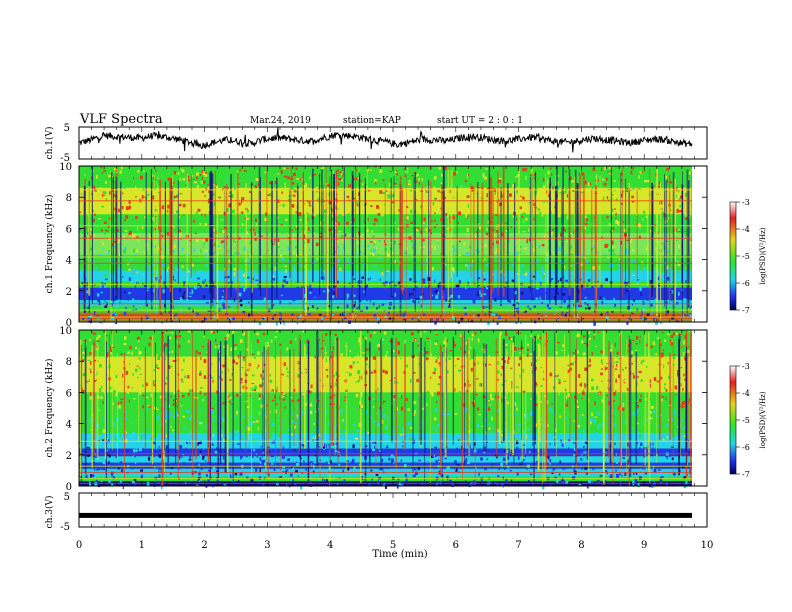 Image resolution: width=792 pixels, height=612 pixels. What do you see at coordinates (280, 121) in the screenshot?
I see `date-label: Mar.24, 2019` at bounding box center [280, 121].